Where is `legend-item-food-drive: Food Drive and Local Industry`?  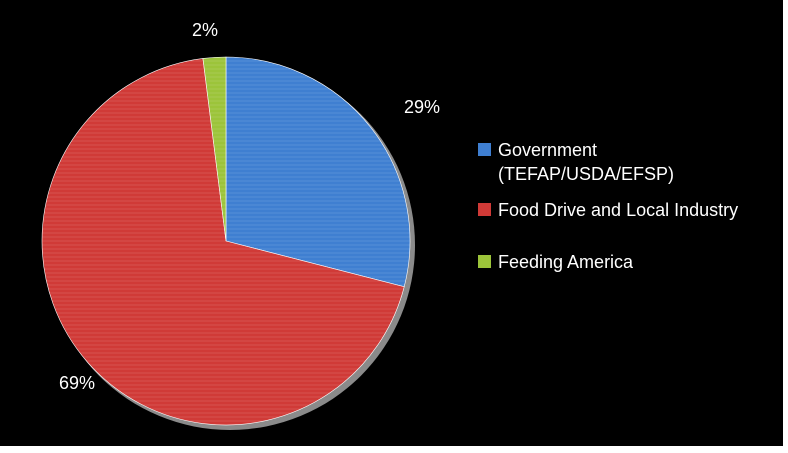
legend-item-food-drive: Food Drive and Local Industry is located at coordinates (633, 210).